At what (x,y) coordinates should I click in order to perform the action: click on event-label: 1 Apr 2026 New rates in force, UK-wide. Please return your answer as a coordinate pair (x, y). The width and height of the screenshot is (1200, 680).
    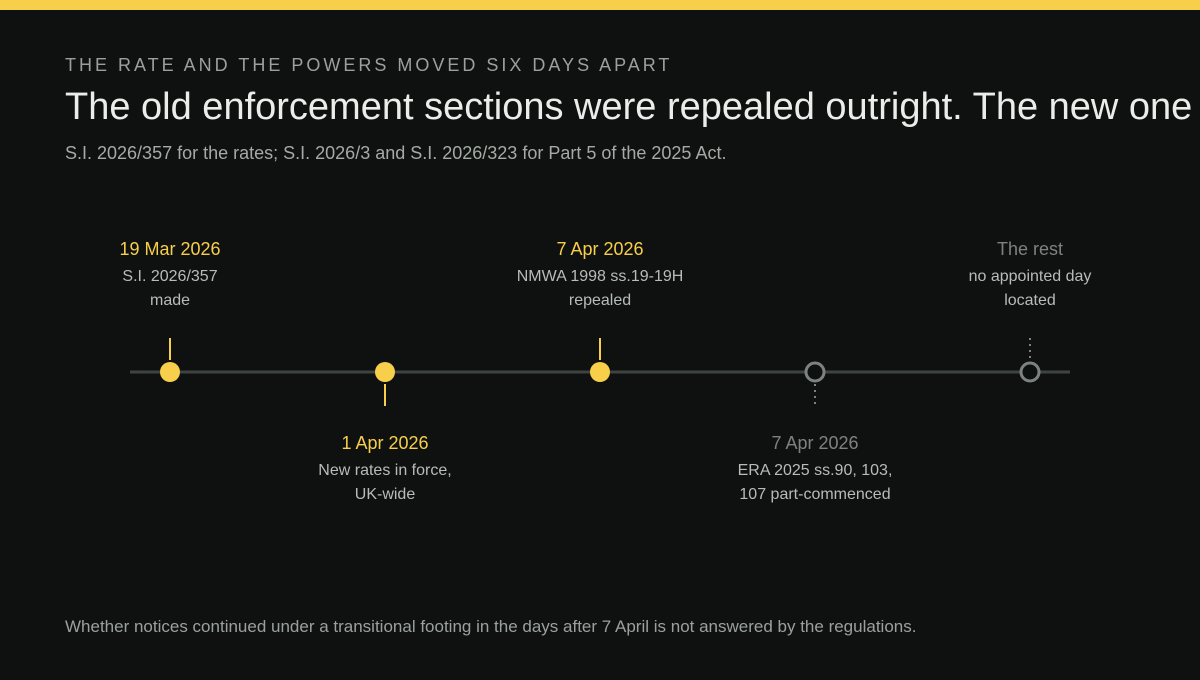
    Looking at the image, I should click on (385, 469).